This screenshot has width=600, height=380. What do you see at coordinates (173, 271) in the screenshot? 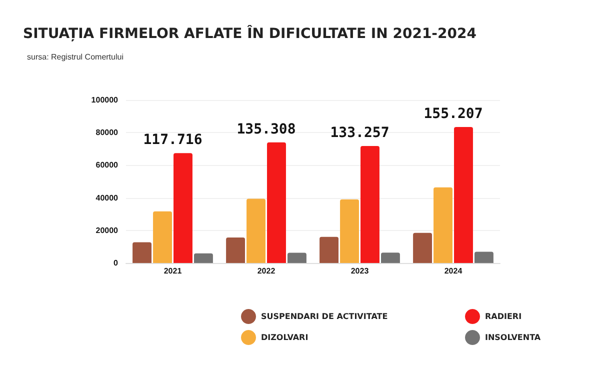
I see `x-tick-label: 2021` at bounding box center [173, 271].